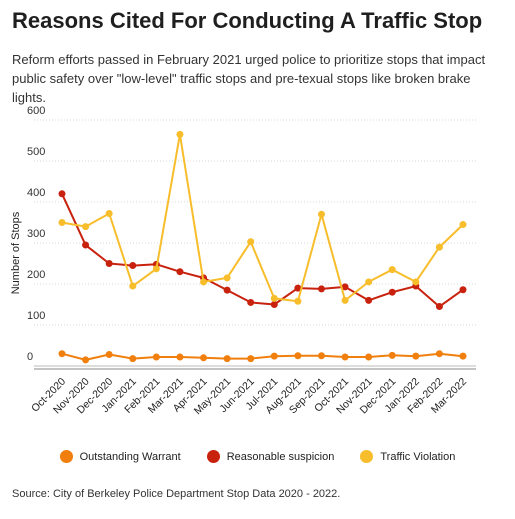 This screenshot has height=519, width=515. What do you see at coordinates (130, 456) in the screenshot?
I see `legend-label: Outstanding Warrant` at bounding box center [130, 456].